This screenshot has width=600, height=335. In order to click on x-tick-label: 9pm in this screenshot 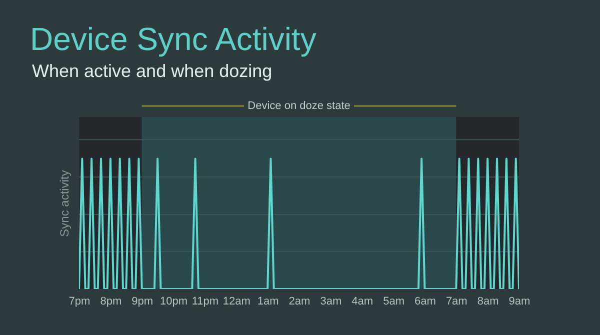, I will do `click(143, 302)`.